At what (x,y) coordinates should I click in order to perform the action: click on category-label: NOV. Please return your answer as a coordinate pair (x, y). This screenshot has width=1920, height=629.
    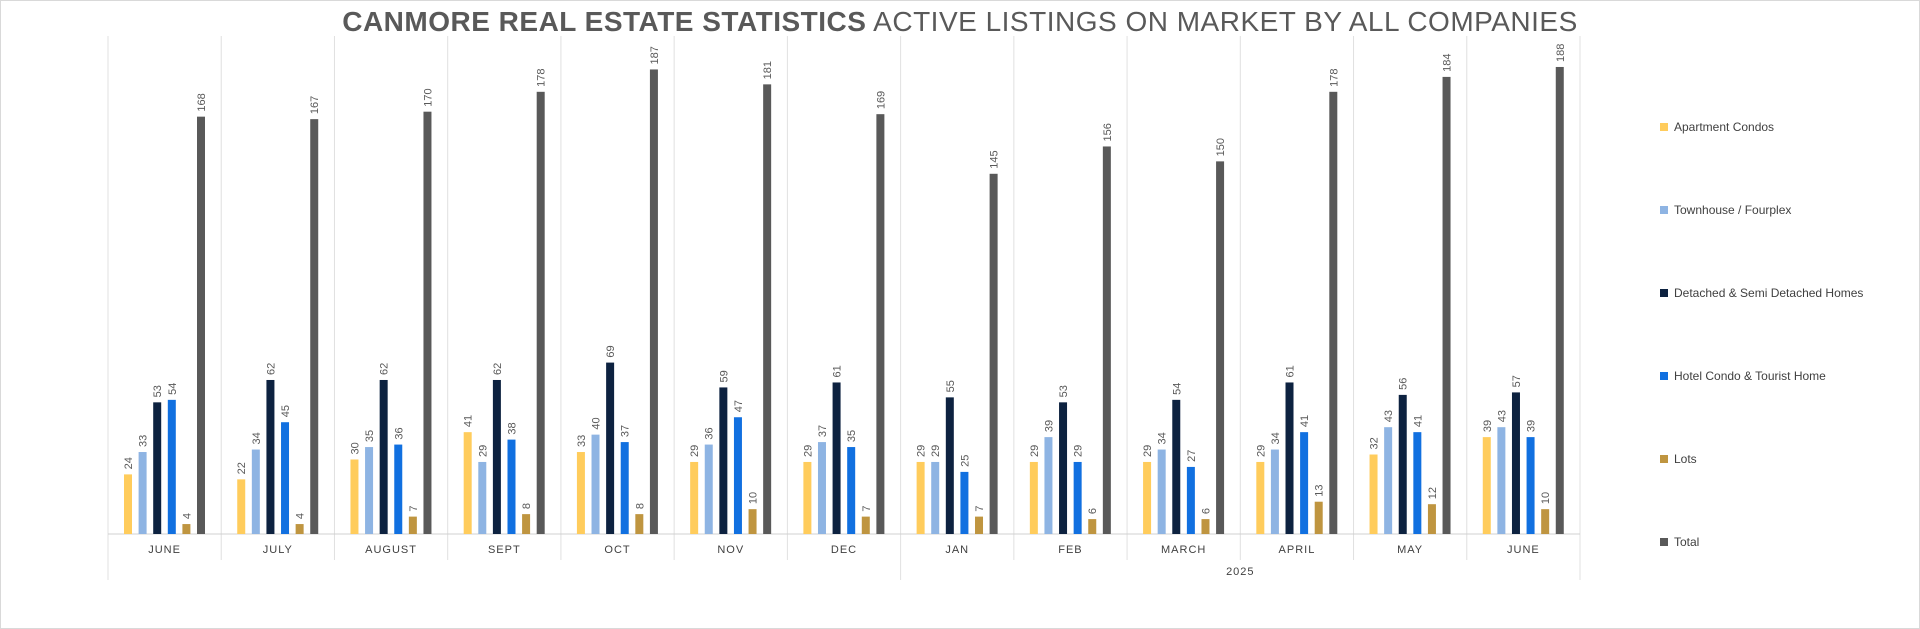
    Looking at the image, I should click on (730, 550).